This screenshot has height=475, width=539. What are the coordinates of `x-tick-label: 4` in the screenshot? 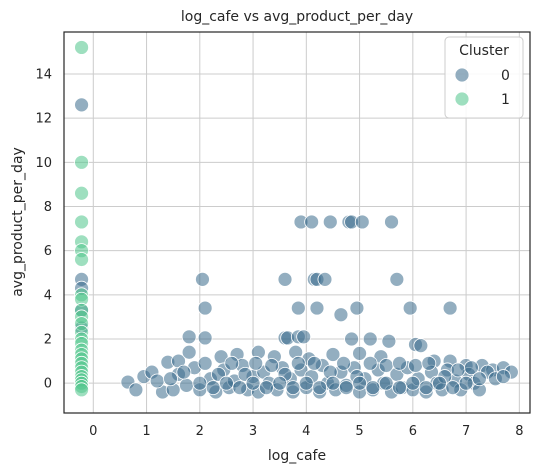 It's located at (306, 431).